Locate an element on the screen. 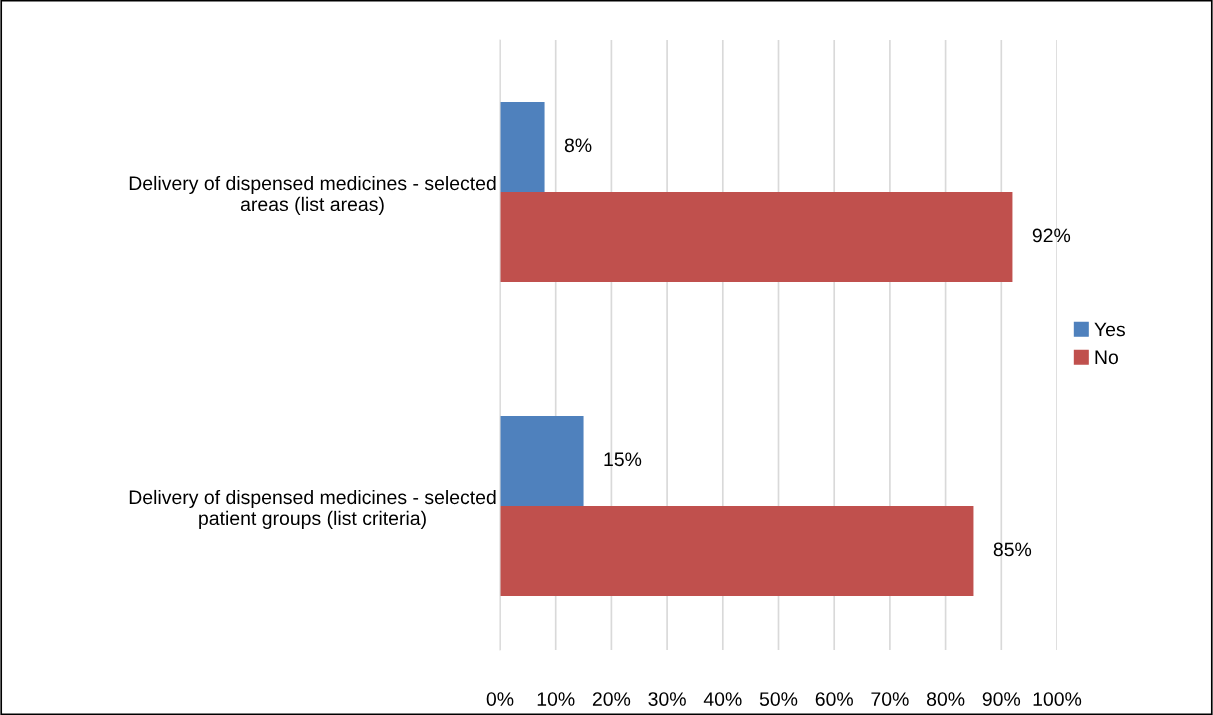  x-tick-label: 60% is located at coordinates (834, 699).